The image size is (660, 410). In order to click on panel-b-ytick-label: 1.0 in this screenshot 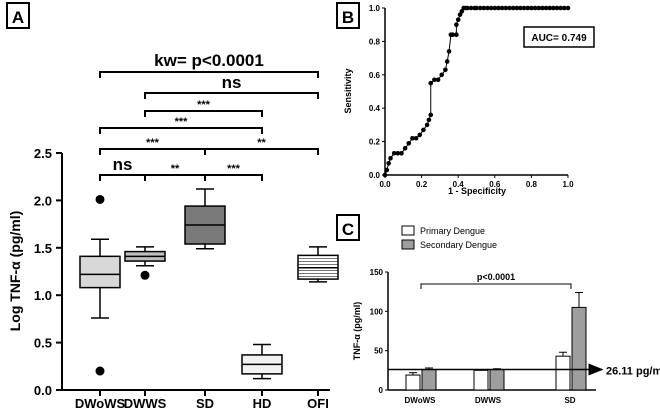, I will do `click(375, 8)`.